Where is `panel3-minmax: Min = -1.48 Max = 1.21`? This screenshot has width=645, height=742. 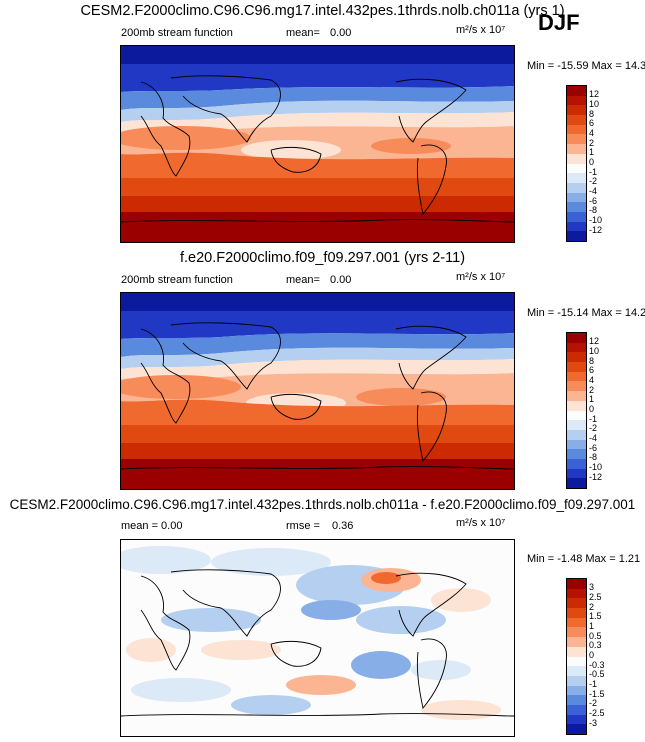
panel3-minmax: Min = -1.48 Max = 1.21 is located at coordinates (584, 559).